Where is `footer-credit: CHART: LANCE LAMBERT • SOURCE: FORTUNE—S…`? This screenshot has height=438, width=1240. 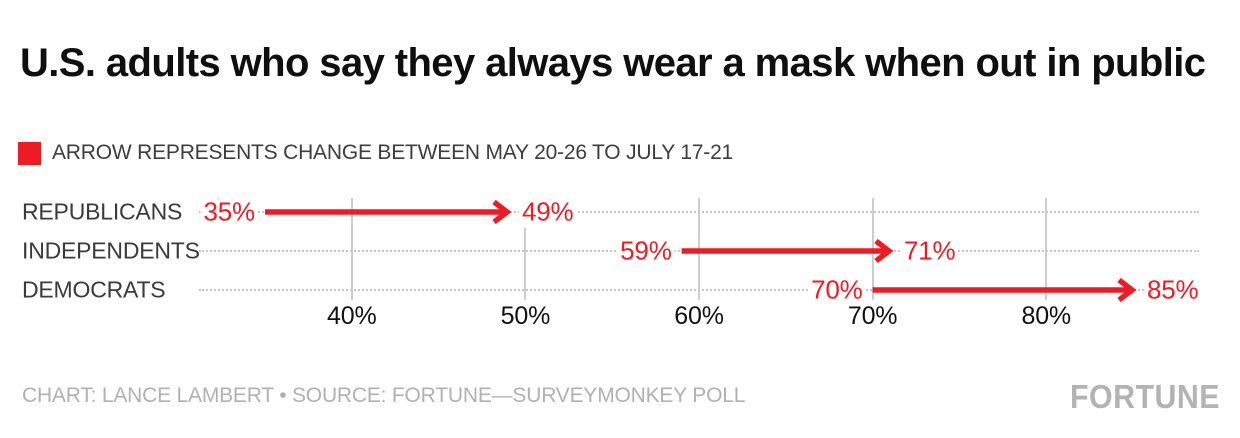 footer-credit: CHART: LANCE LAMBERT • SOURCE: FORTUNE—S… is located at coordinates (384, 395).